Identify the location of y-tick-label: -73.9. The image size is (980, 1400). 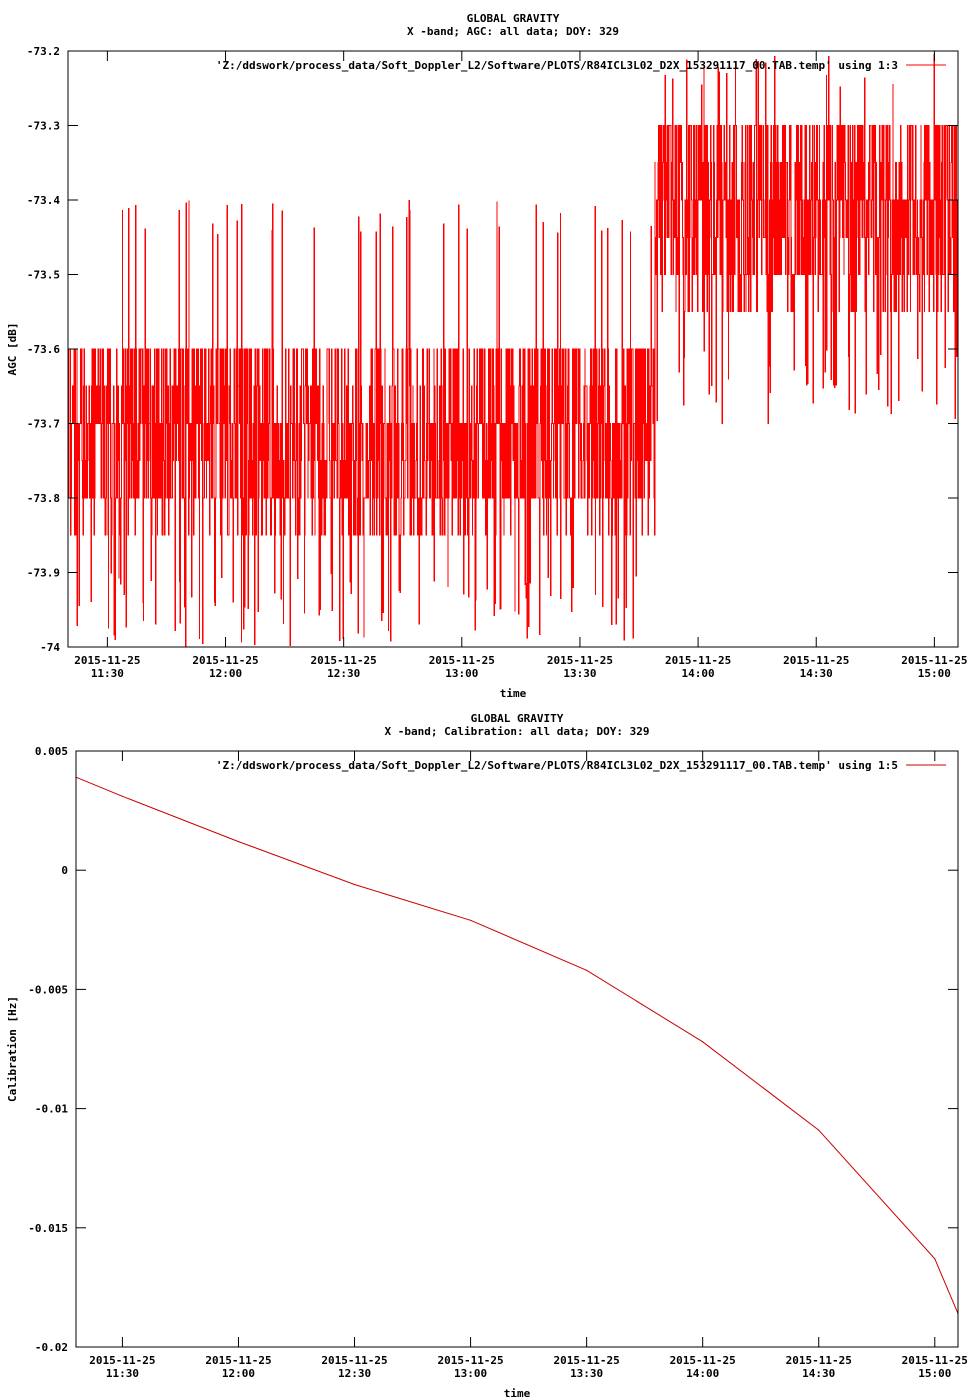
(43, 573).